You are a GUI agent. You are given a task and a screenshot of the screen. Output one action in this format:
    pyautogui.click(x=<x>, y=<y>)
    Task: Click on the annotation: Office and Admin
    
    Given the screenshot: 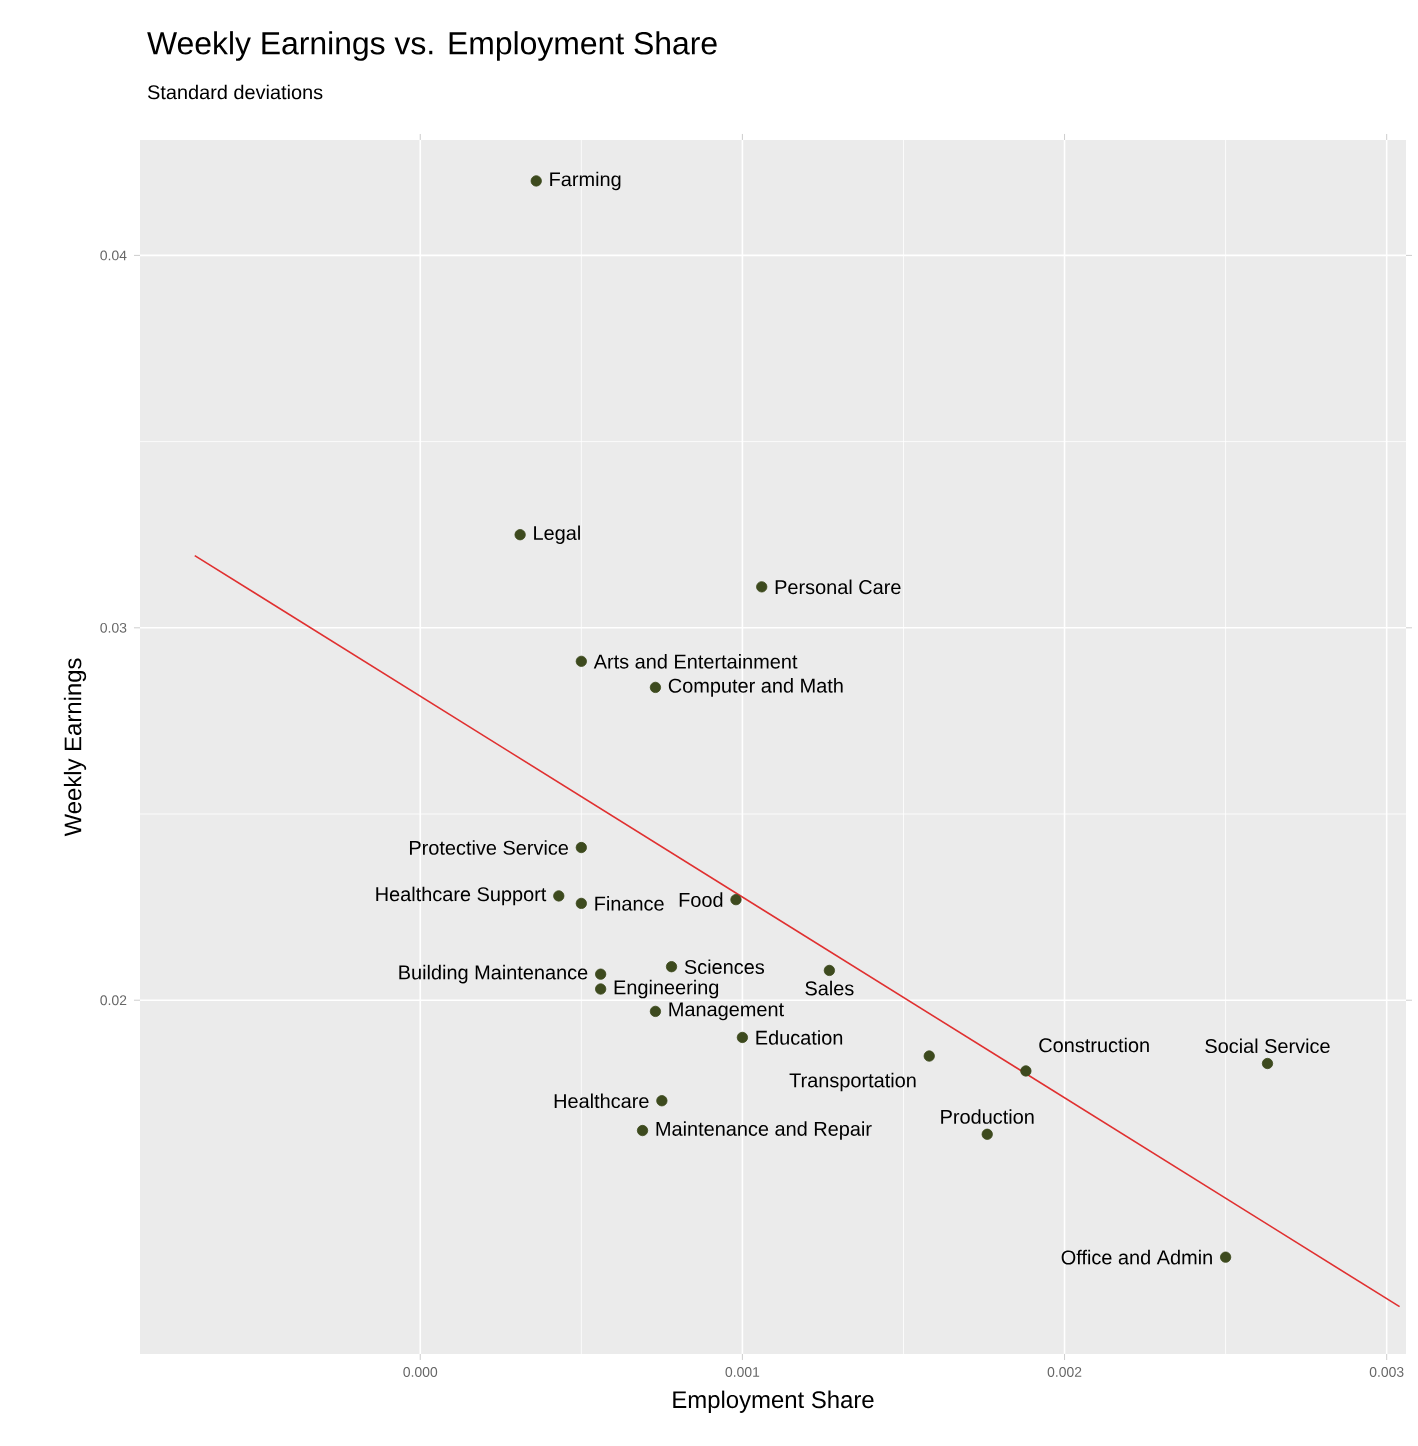 What is the action you would take?
    pyautogui.click(x=1136, y=1257)
    